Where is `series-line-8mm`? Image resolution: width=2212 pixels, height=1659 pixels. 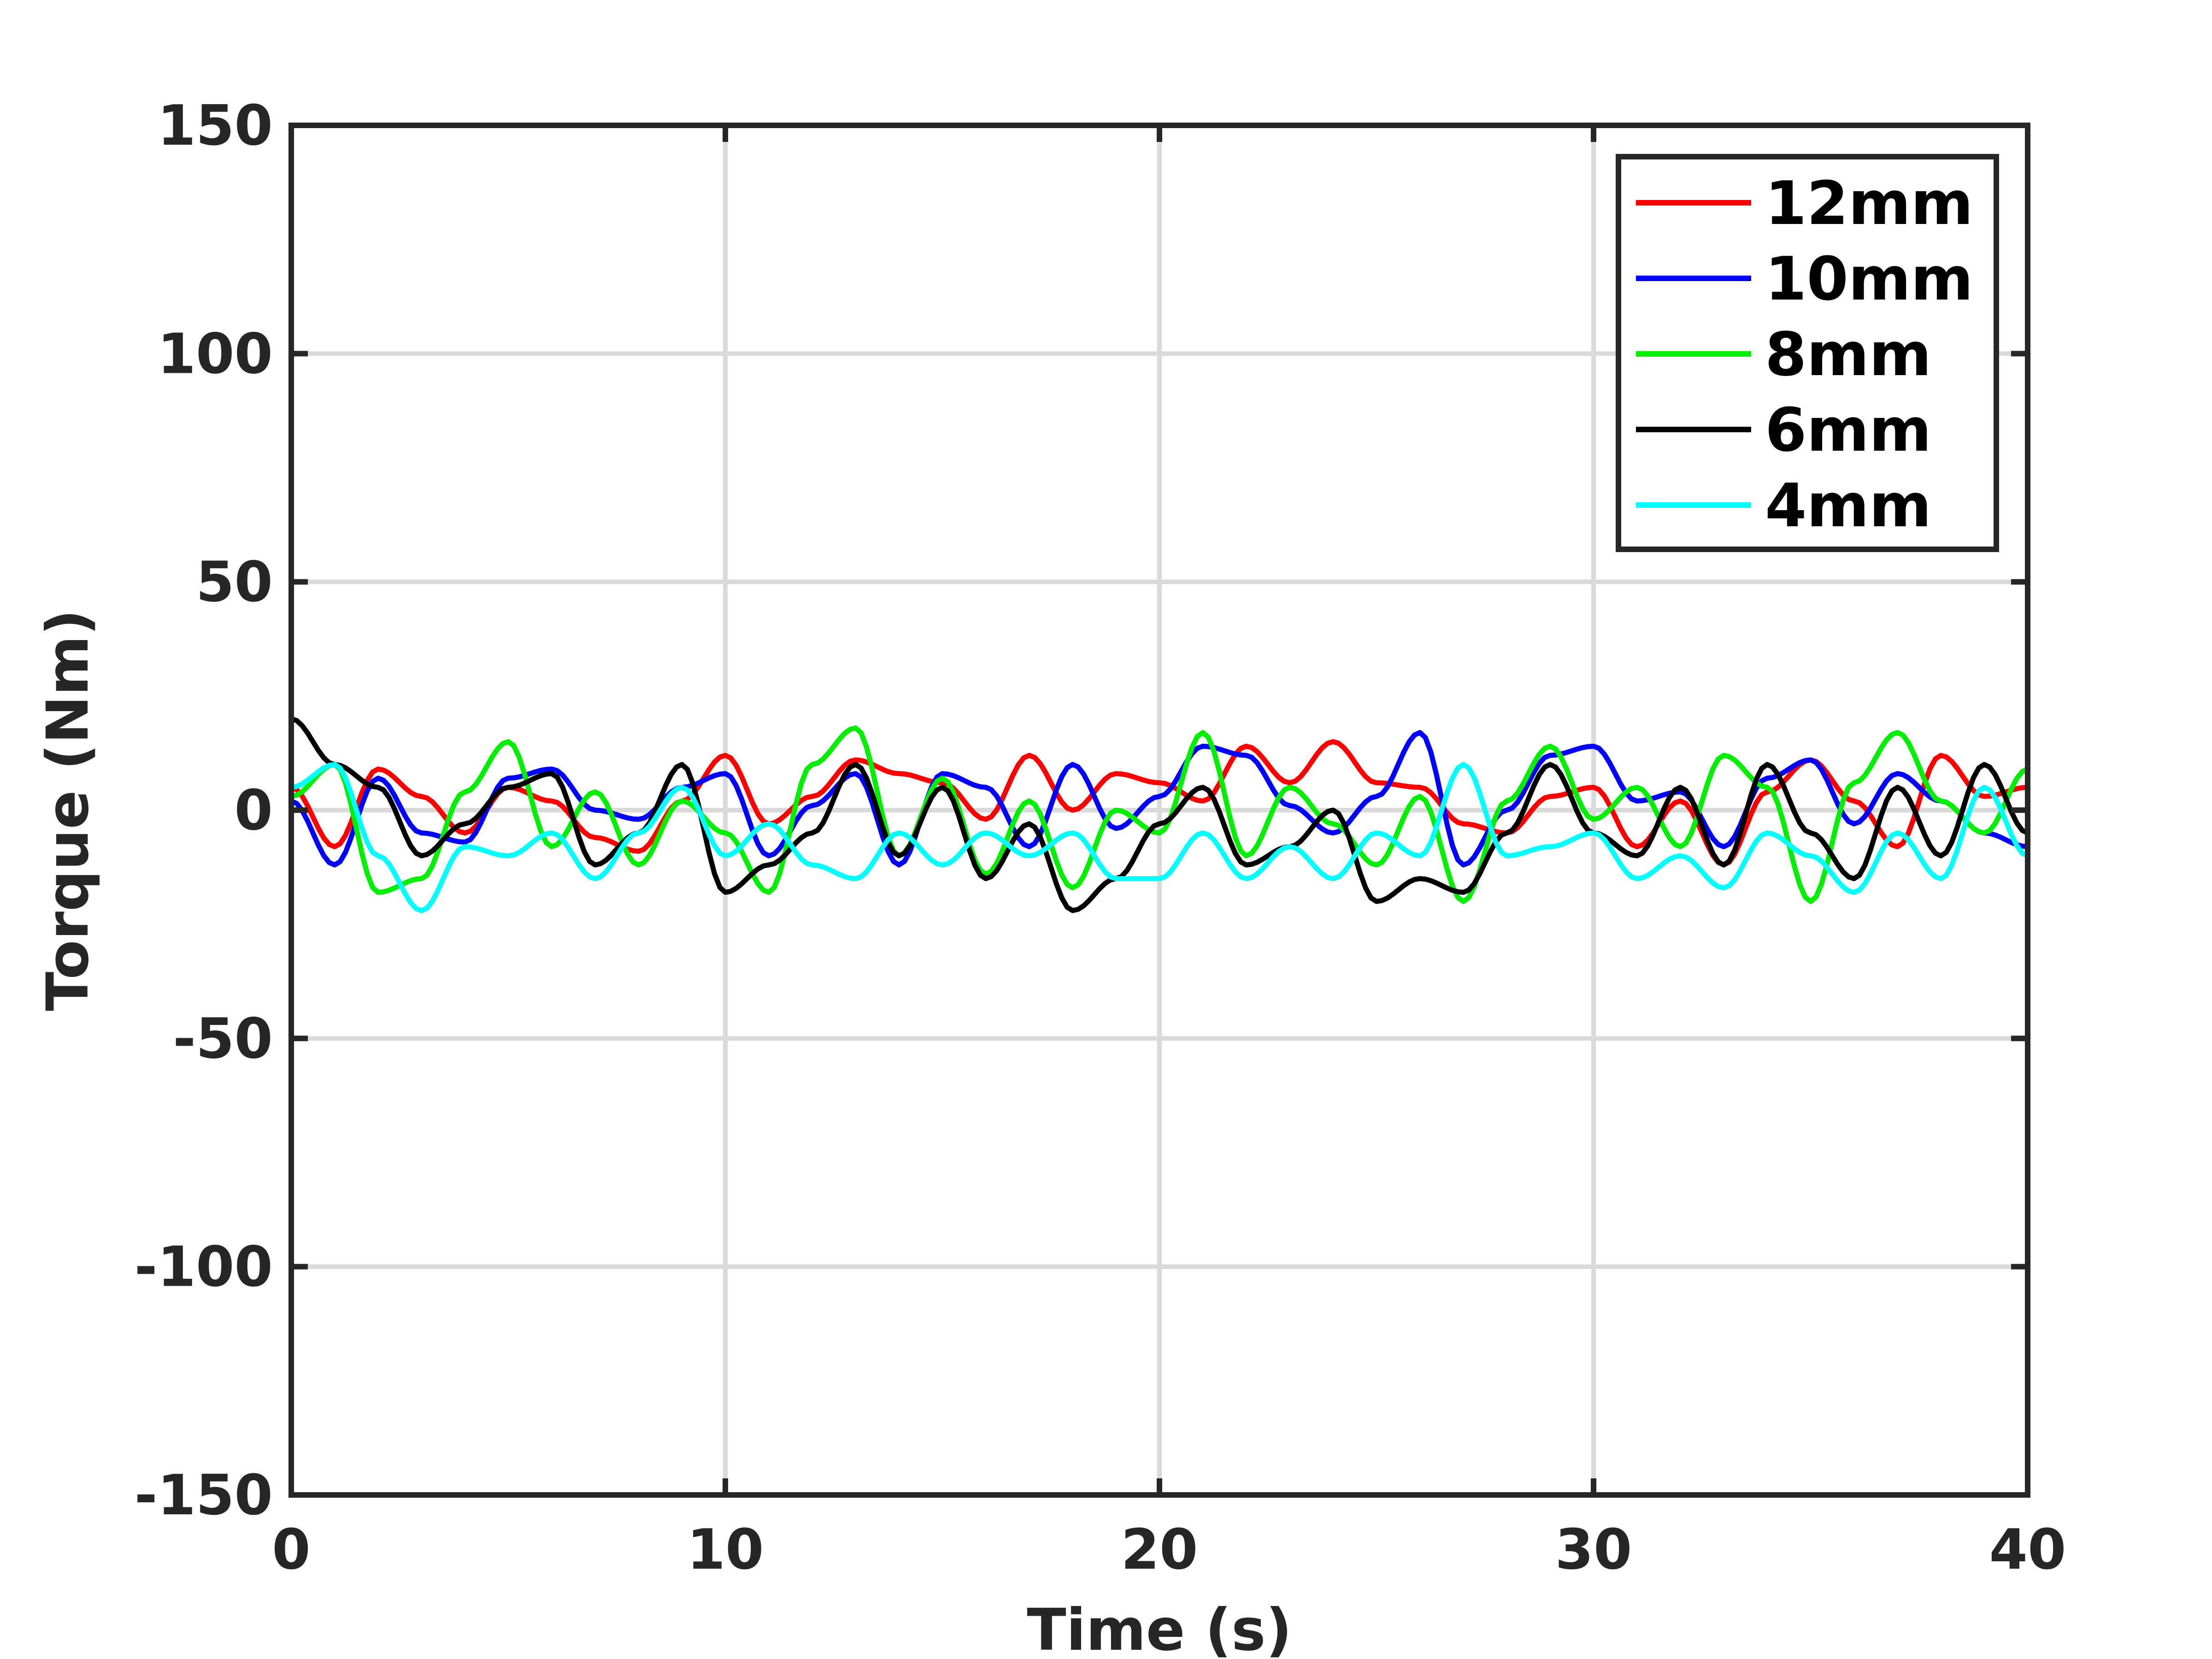 series-line-8mm is located at coordinates (1159, 814).